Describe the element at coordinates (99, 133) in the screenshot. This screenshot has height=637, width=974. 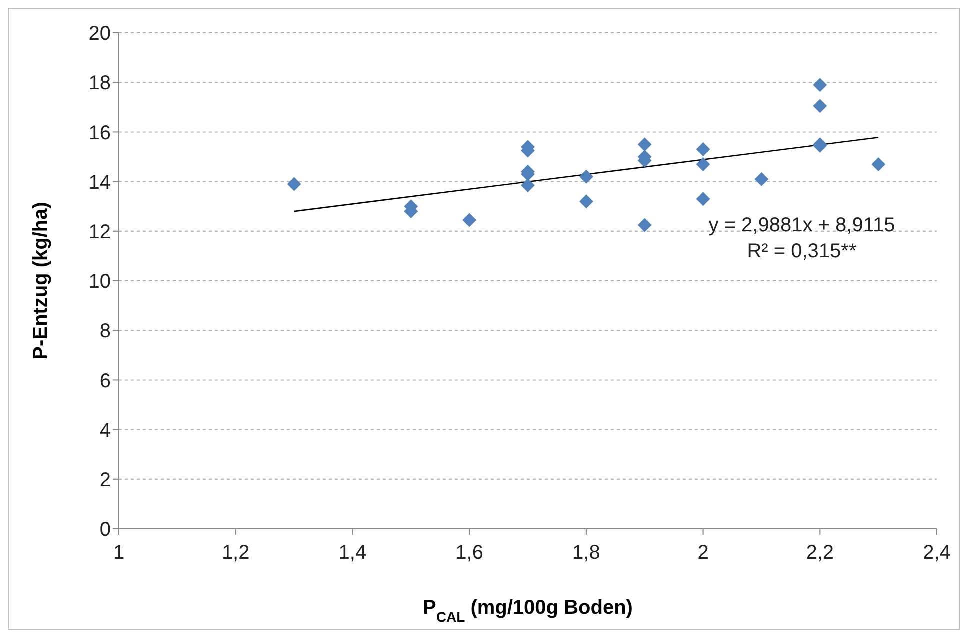
I see `y-tick-label: 16` at that location.